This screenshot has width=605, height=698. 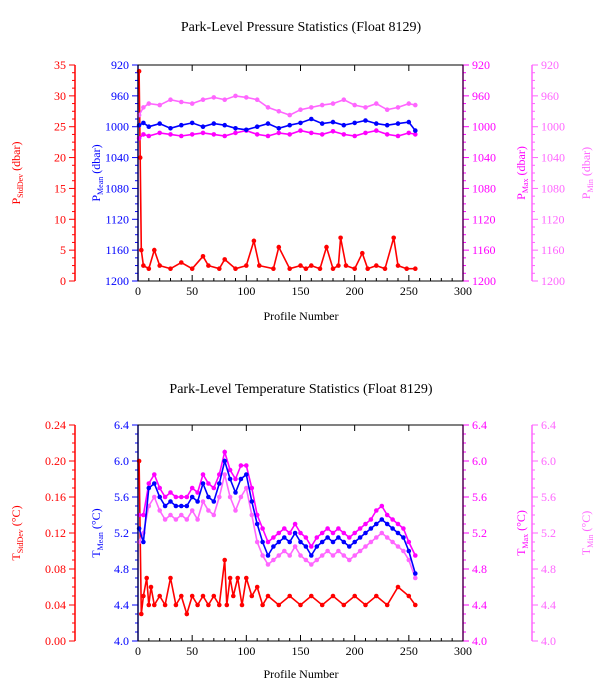 What do you see at coordinates (117, 250) in the screenshot?
I see `pressure-mean-tick-label: 1160` at bounding box center [117, 250].